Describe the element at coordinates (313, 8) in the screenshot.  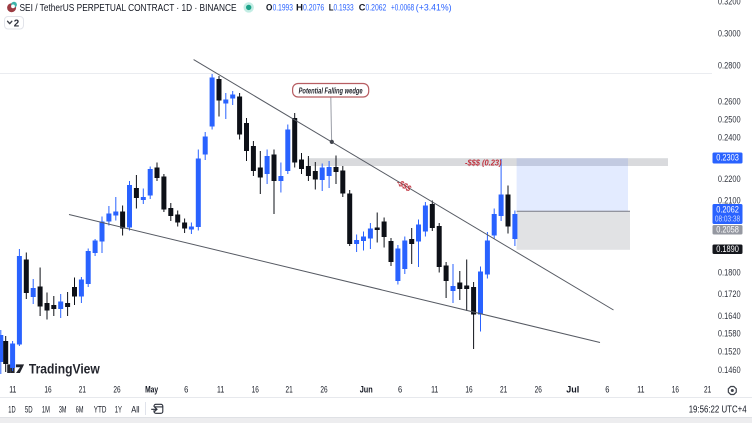
I see `svg-text: 0.2076` at that location.